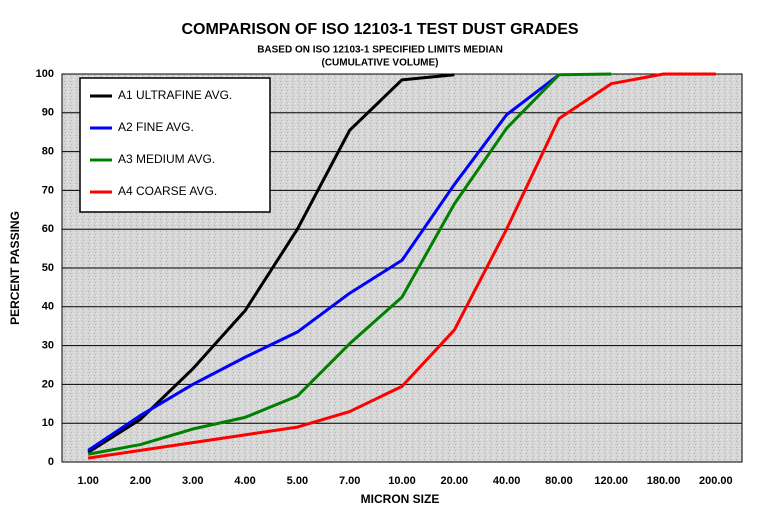 Image resolution: width=760 pixels, height=525 pixels. Describe the element at coordinates (400, 499) in the screenshot. I see `x-axis-label: MICRON SIZE` at that location.